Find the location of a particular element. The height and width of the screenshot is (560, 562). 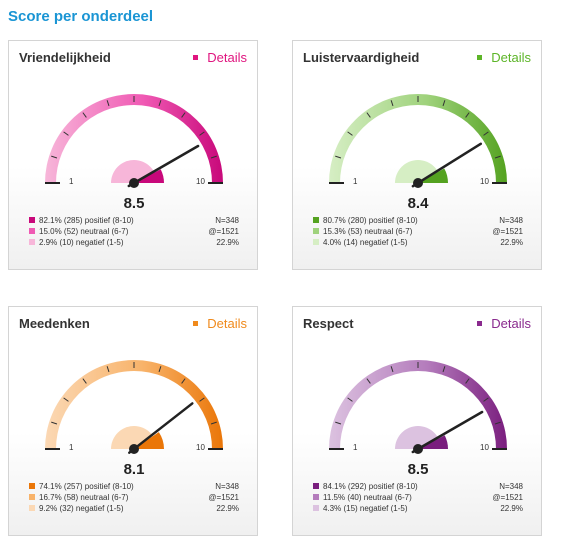

legend-row-positive: 82.1% (285) positief (8-10) N=348 is located at coordinates (134, 220).